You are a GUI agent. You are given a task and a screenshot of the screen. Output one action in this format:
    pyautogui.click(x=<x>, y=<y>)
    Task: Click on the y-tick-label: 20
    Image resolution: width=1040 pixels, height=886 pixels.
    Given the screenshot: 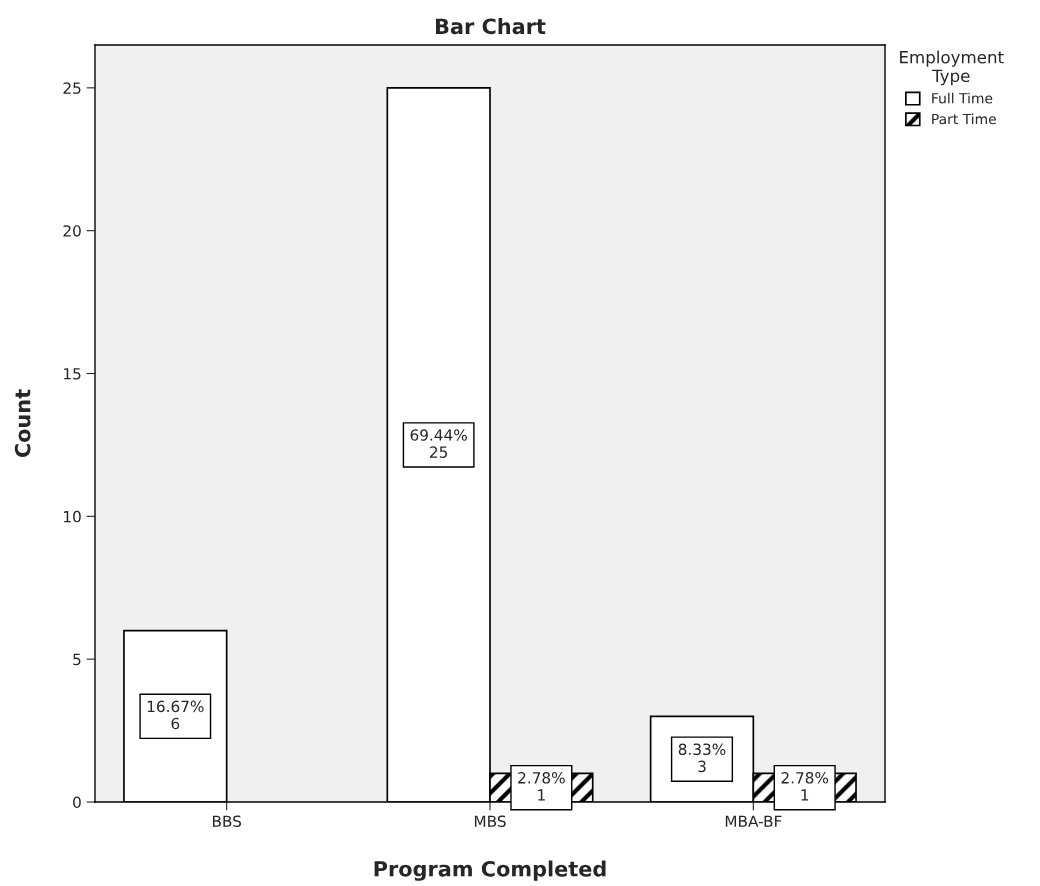 What is the action you would take?
    pyautogui.click(x=72, y=231)
    